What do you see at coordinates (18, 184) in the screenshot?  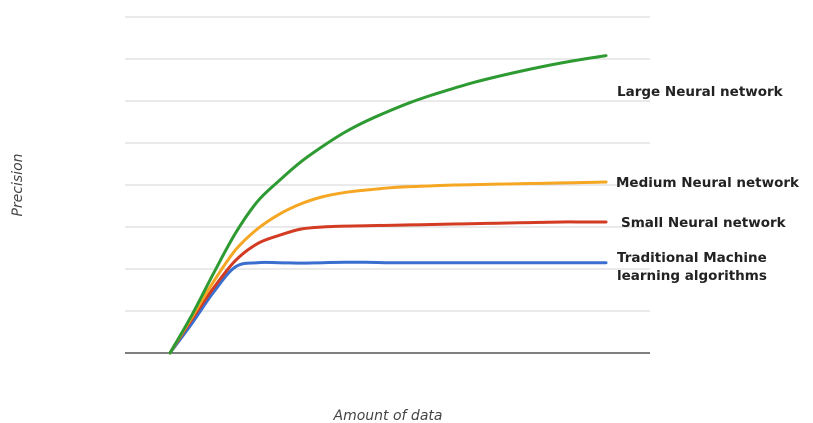 I see `y-axis-label: Precision` at bounding box center [18, 184].